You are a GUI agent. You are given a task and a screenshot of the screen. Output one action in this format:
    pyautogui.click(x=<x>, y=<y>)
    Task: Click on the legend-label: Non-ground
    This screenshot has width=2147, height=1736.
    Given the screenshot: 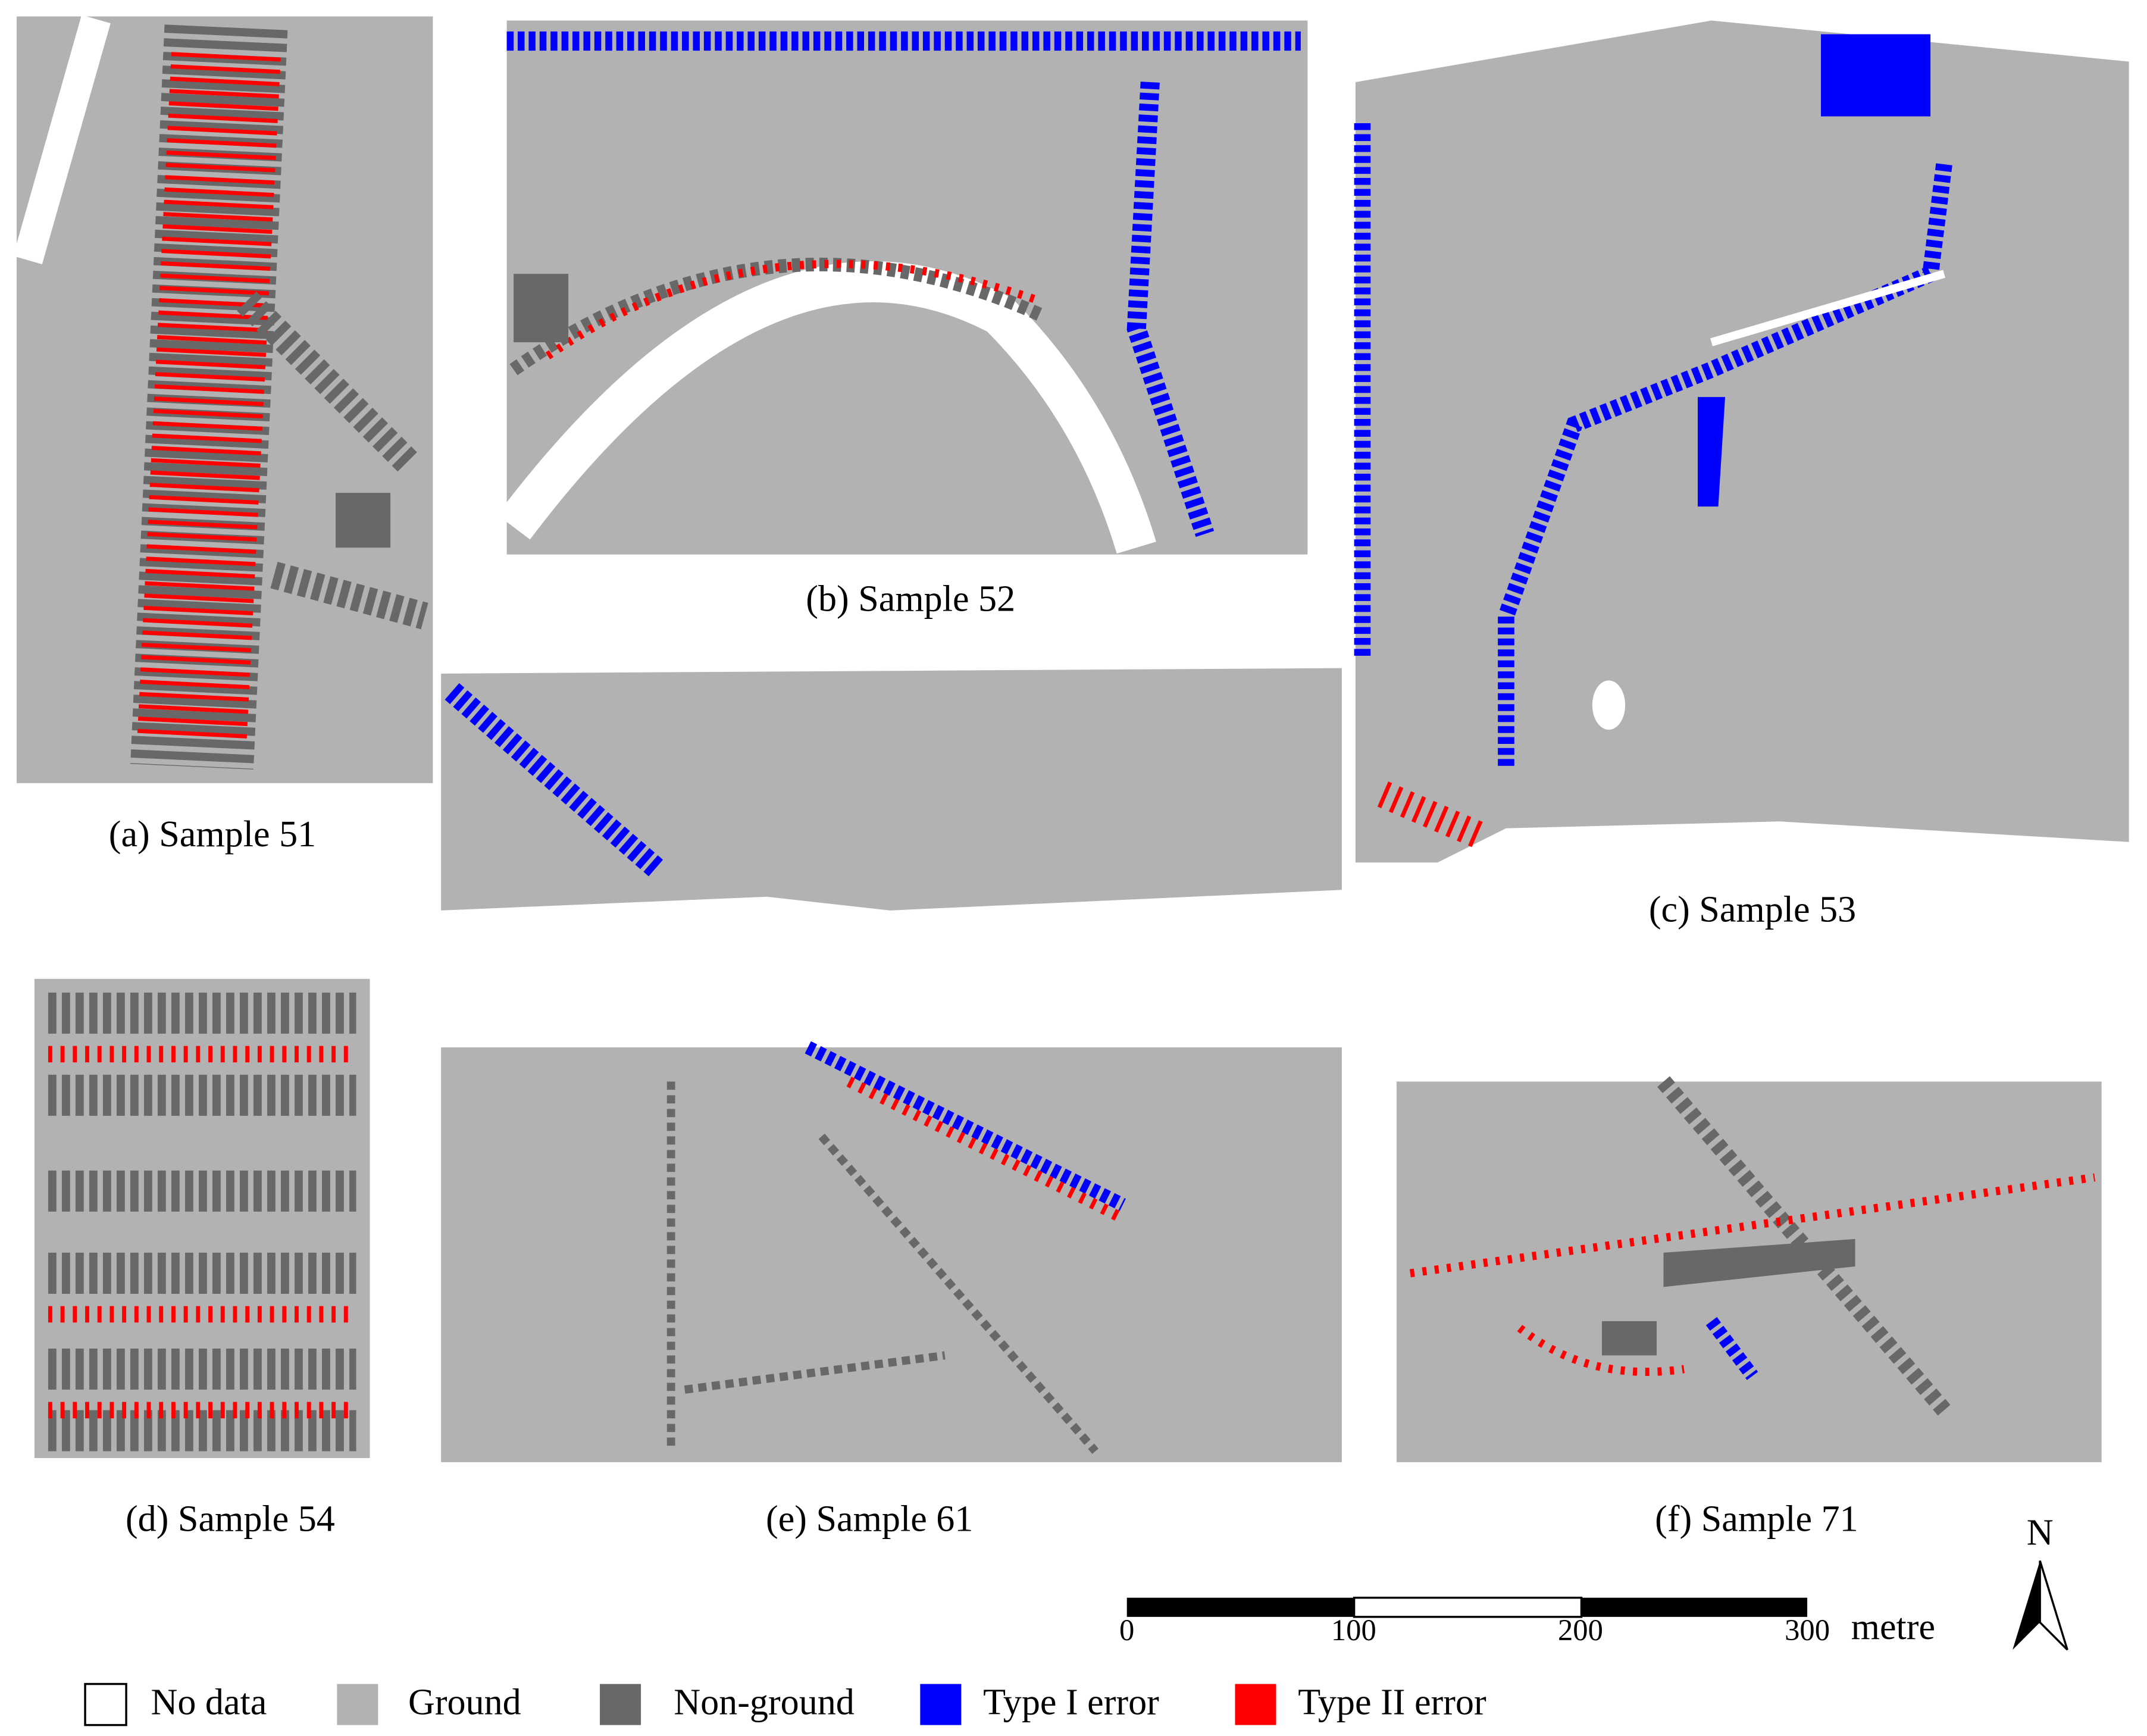 What is the action you would take?
    pyautogui.click(x=764, y=1702)
    